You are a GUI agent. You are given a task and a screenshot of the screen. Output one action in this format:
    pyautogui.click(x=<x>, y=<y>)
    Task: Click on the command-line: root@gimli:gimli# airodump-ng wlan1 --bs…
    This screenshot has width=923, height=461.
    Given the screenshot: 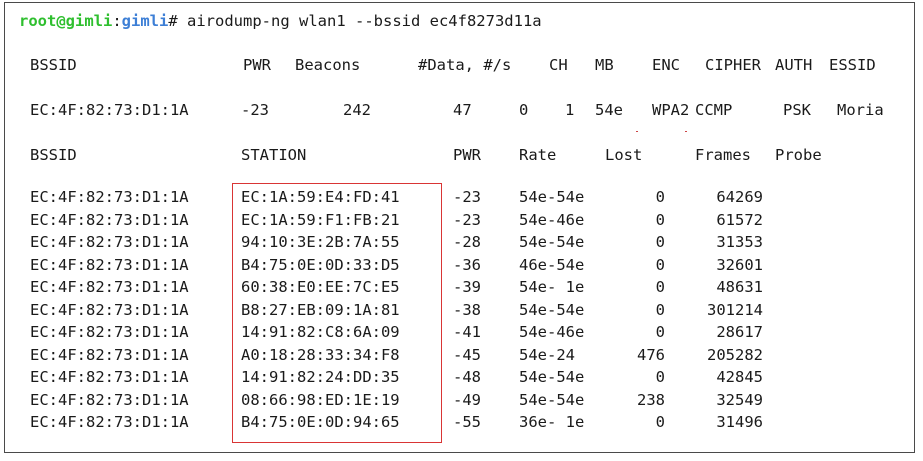 What is the action you would take?
    pyautogui.click(x=280, y=21)
    